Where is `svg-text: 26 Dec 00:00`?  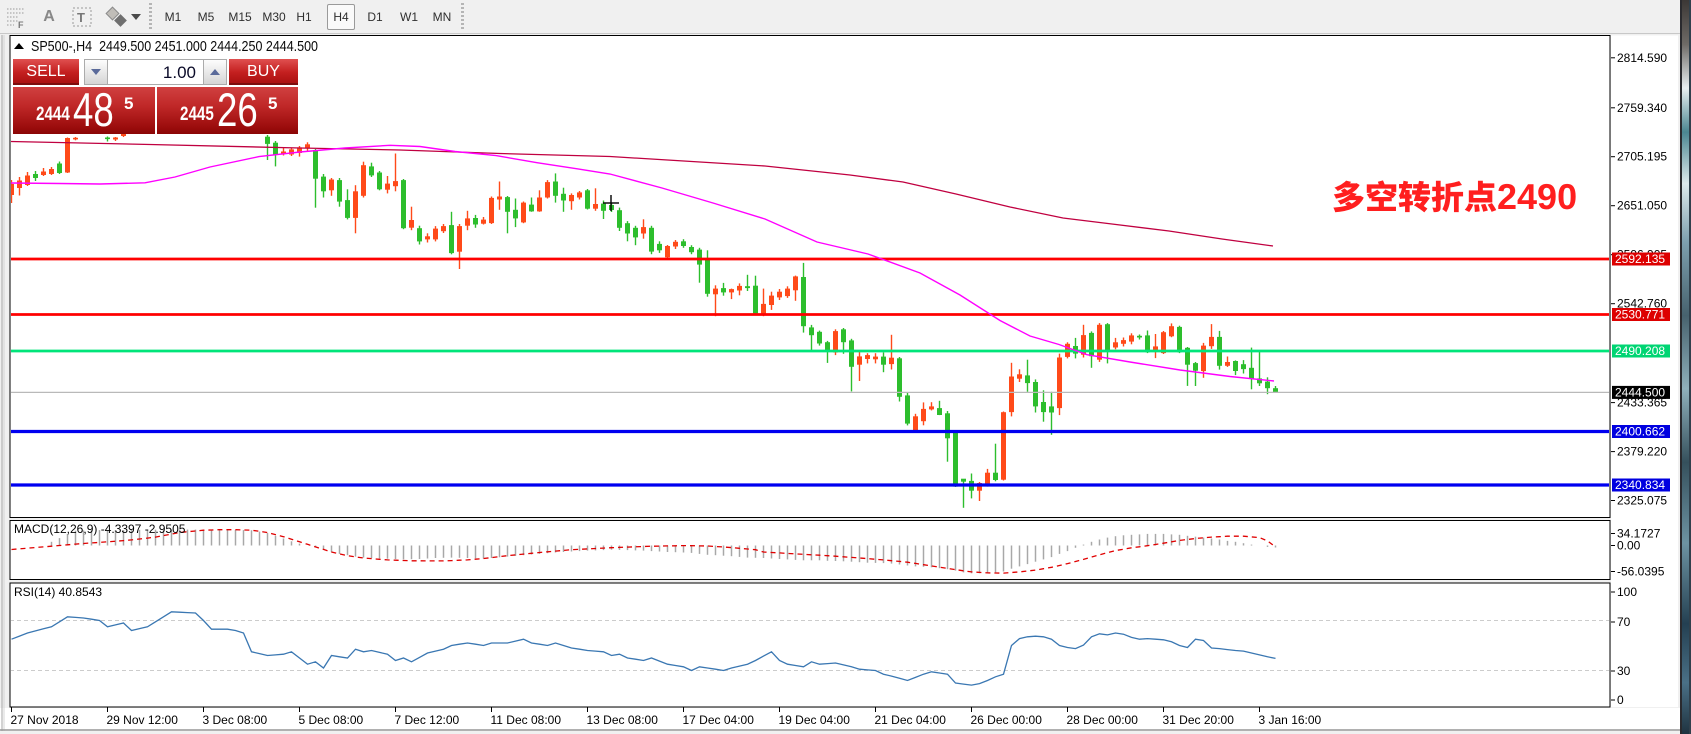 svg-text: 26 Dec 00:00 is located at coordinates (1007, 720).